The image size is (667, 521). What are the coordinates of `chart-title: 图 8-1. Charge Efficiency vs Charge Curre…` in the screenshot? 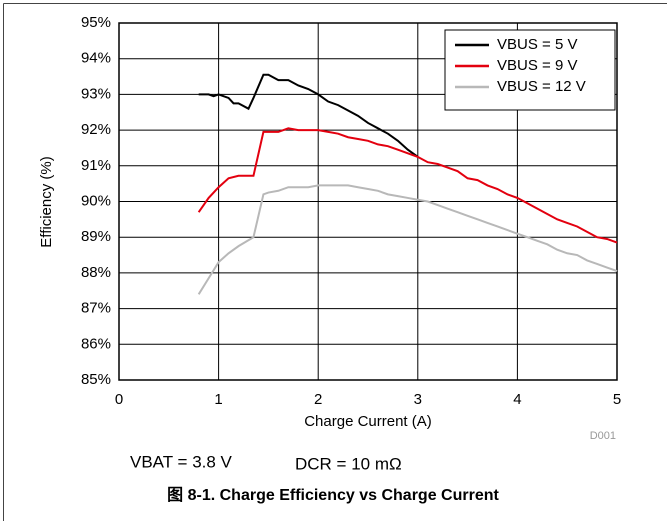 It's located at (333, 495).